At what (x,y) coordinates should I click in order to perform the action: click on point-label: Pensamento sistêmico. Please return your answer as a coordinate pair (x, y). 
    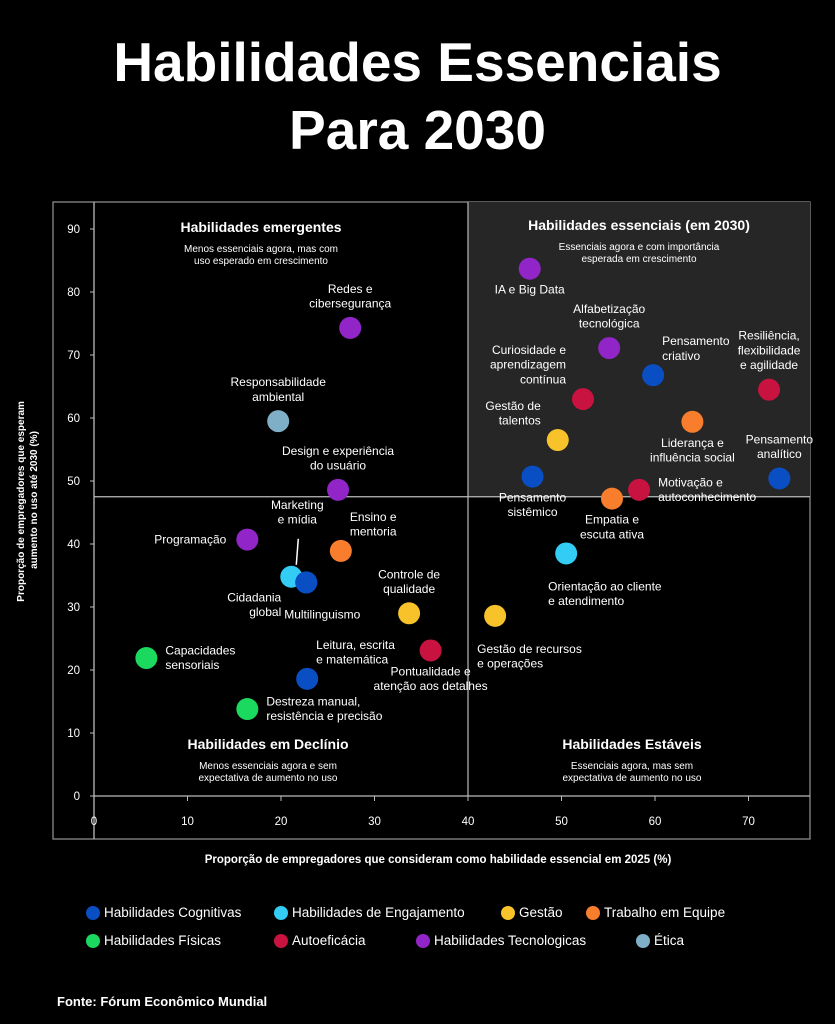
    Looking at the image, I should click on (533, 505).